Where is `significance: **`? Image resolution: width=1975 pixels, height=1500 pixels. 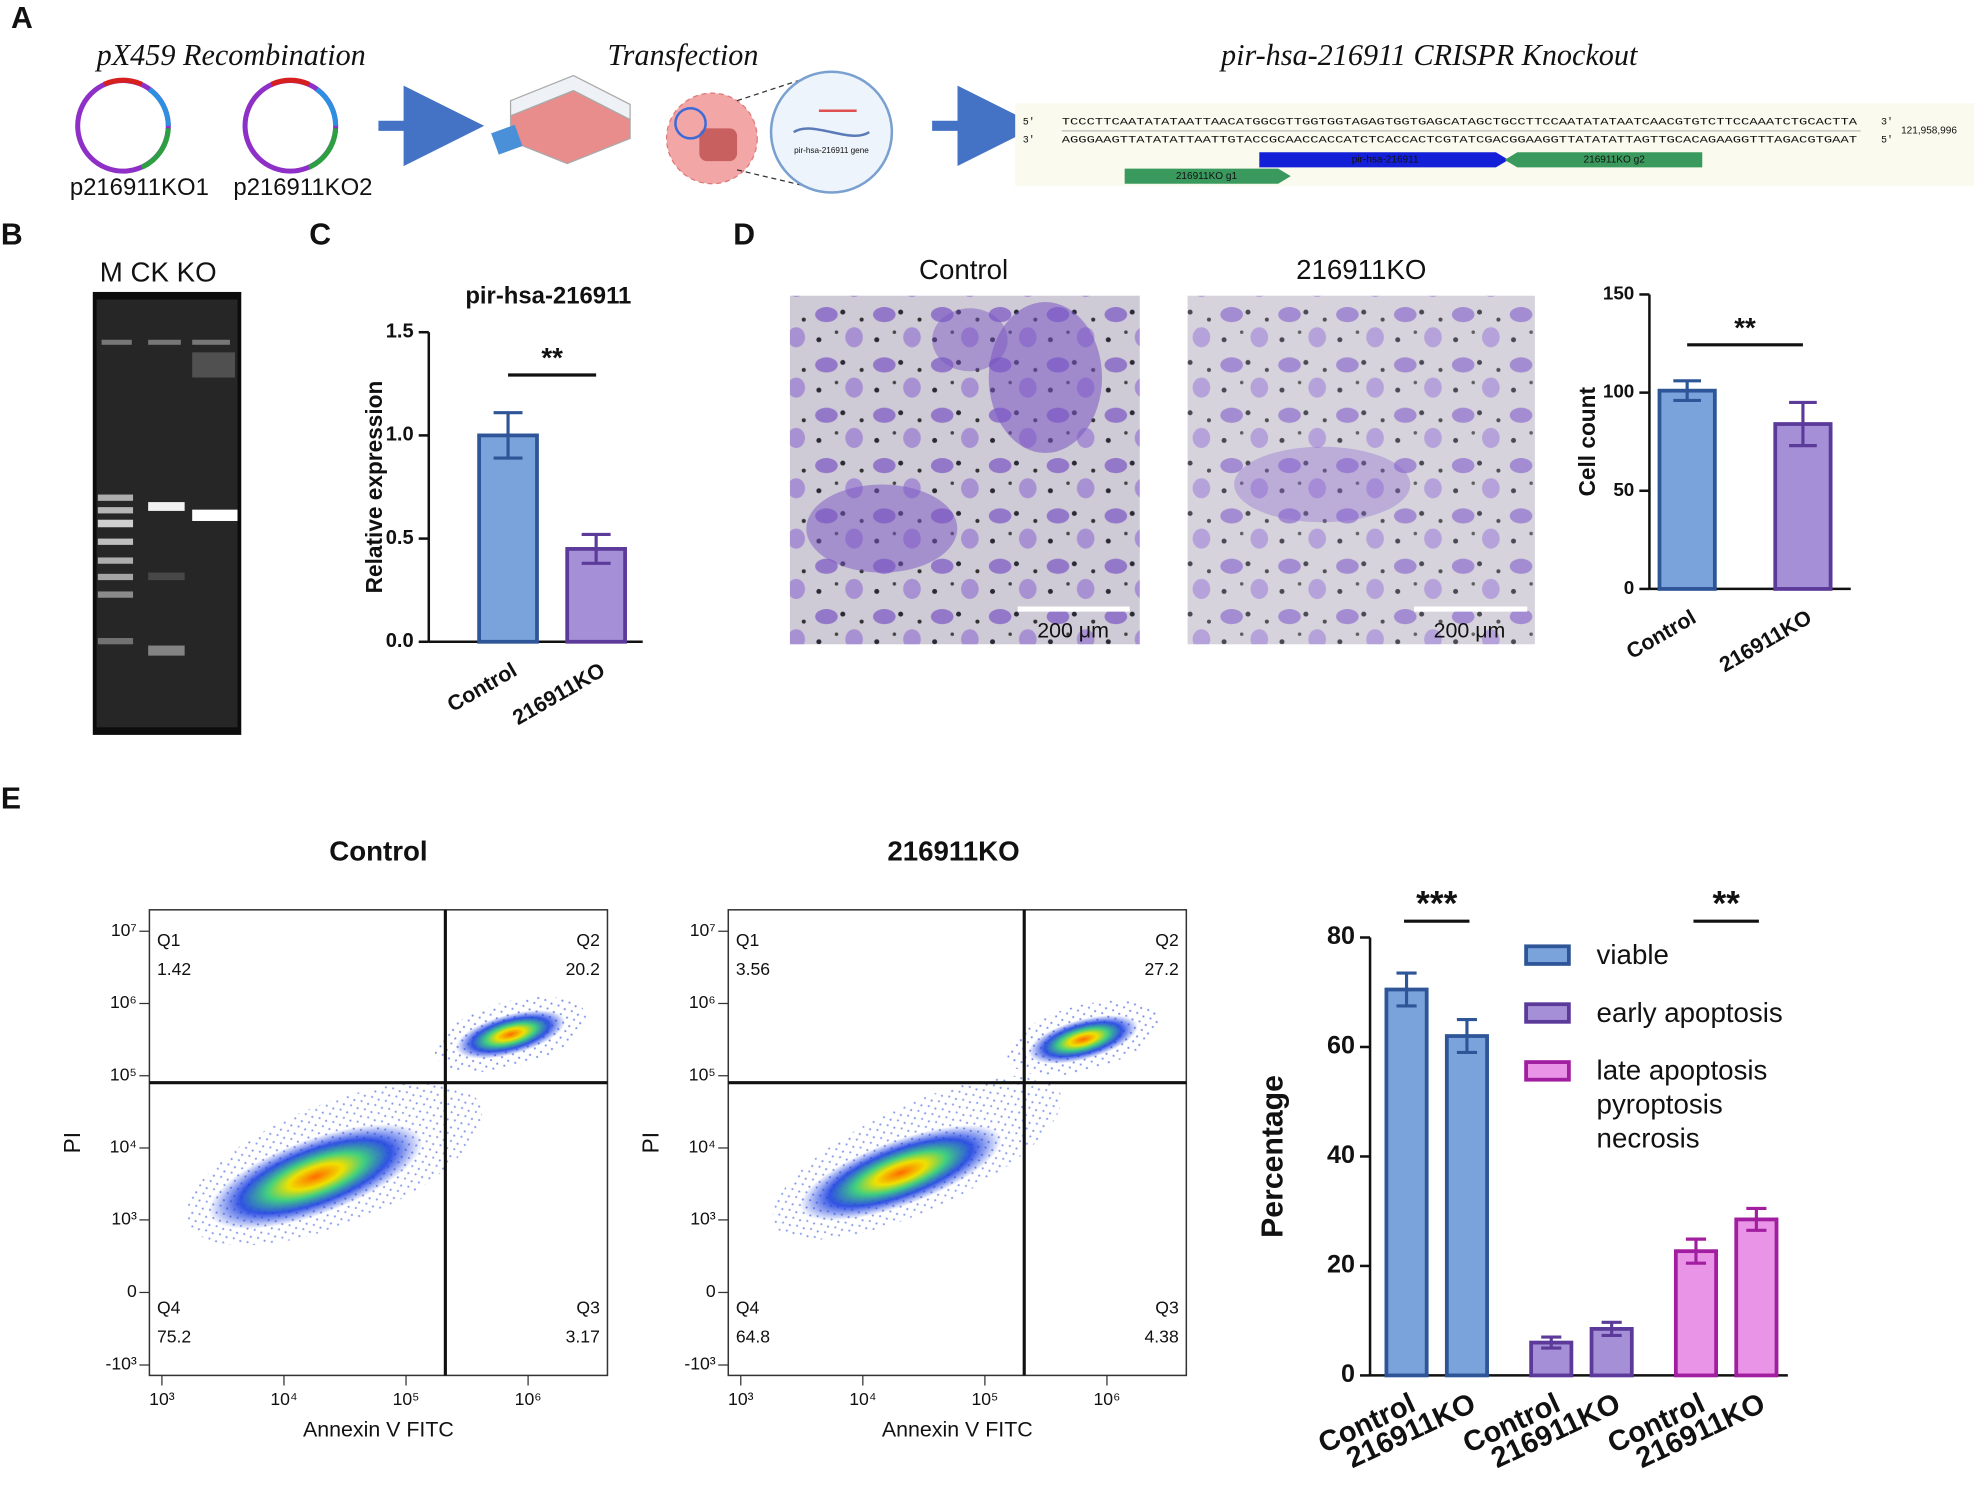 significance: ** is located at coordinates (1745, 327).